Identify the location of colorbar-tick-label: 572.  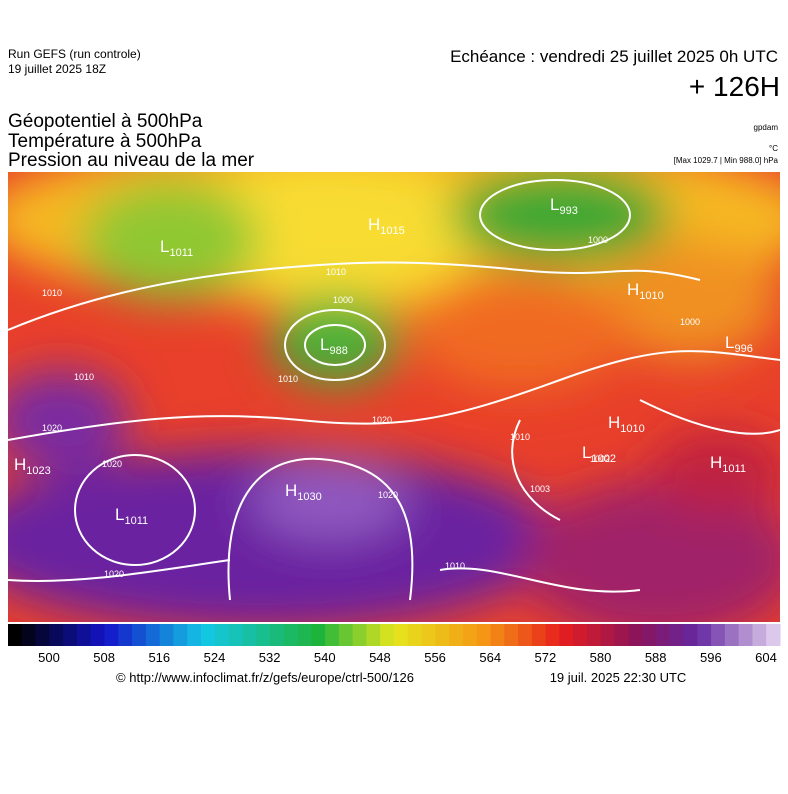
(546, 657).